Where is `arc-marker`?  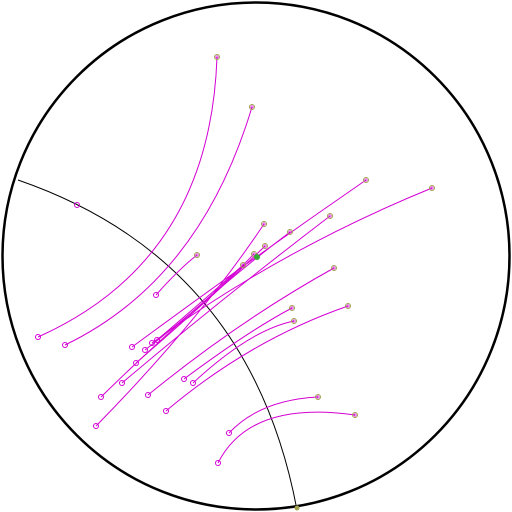
arc-marker is located at coordinates (77, 205).